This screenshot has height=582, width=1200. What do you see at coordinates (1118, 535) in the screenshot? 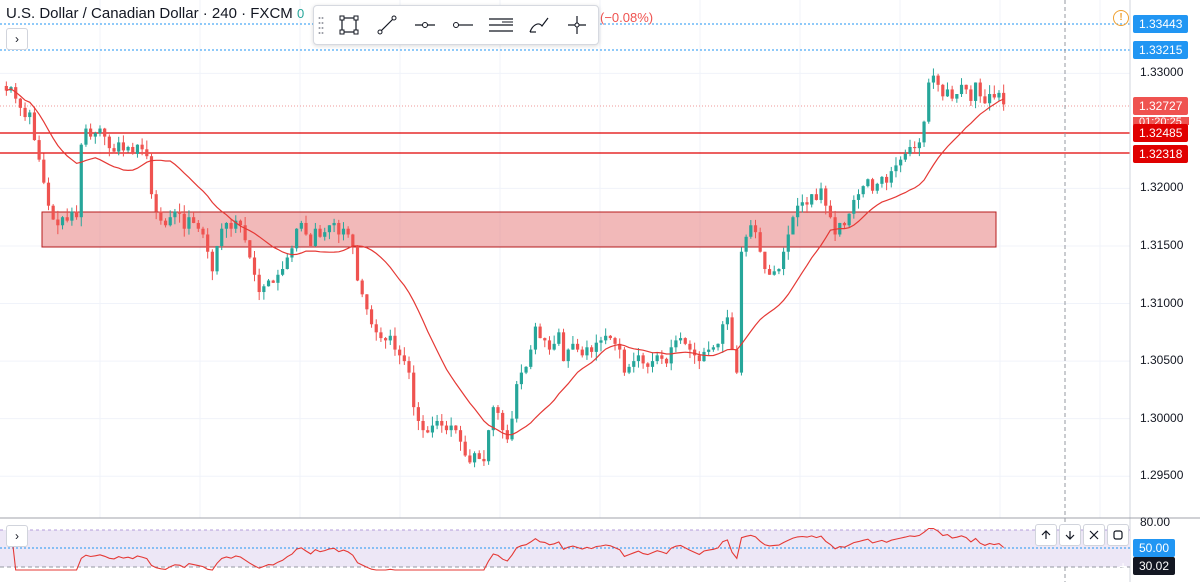
I see `pane-maximize-button` at bounding box center [1118, 535].